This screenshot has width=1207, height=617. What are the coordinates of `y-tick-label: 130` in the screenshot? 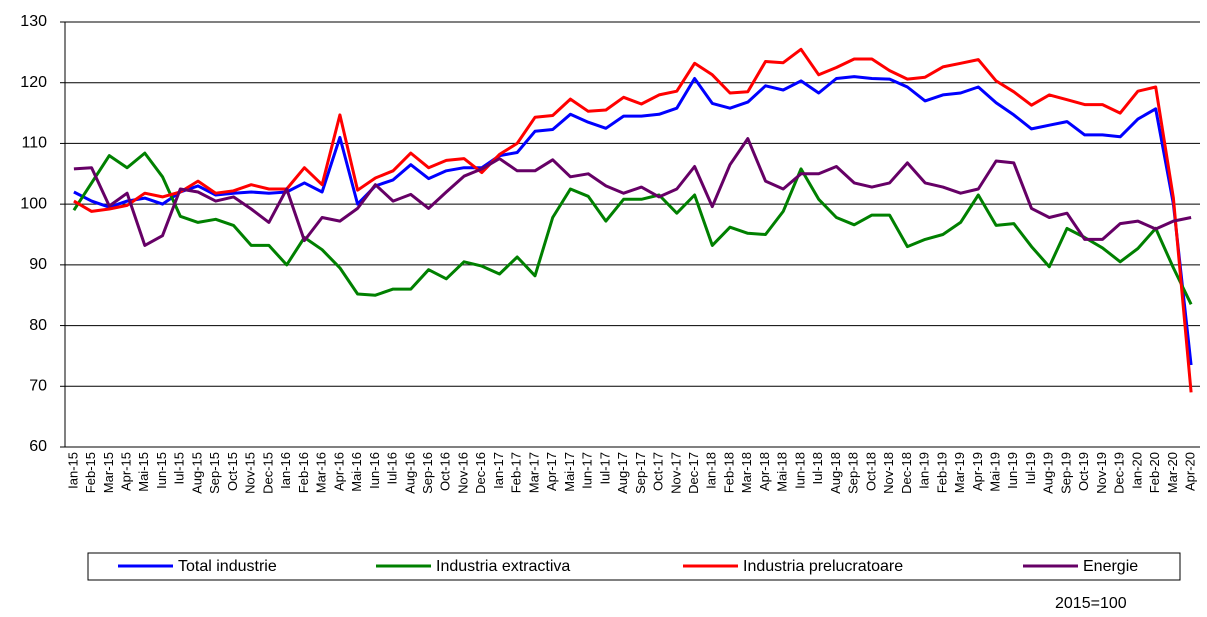 It's located at (33, 21).